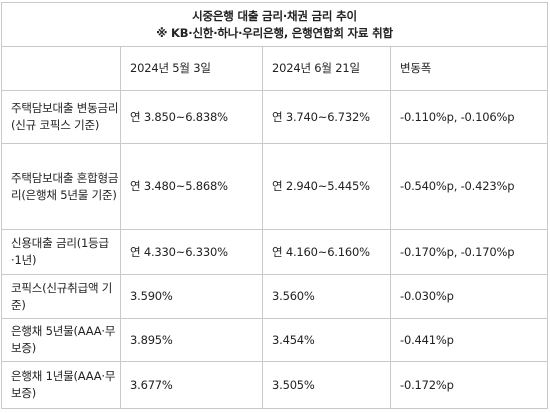 Image resolution: width=550 pixels, height=413 pixels. I want to click on change-value: -0.030%p, so click(469, 296).